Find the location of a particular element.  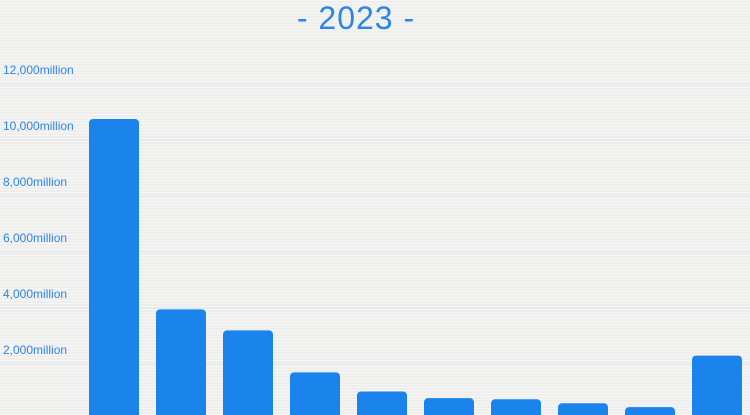

y-tick-label: 12,000million is located at coordinates (38, 70).